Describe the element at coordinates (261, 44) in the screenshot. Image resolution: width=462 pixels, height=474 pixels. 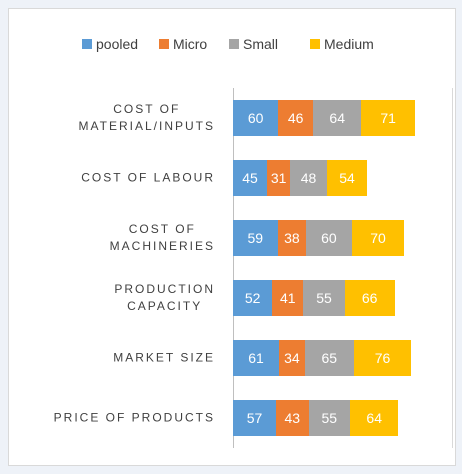
I see `legend-label: Small` at that location.